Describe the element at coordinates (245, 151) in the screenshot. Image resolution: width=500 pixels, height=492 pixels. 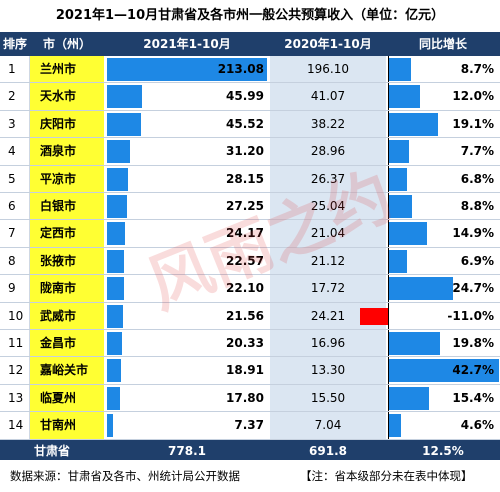
I see `value-2021-label: 31.20` at that location.